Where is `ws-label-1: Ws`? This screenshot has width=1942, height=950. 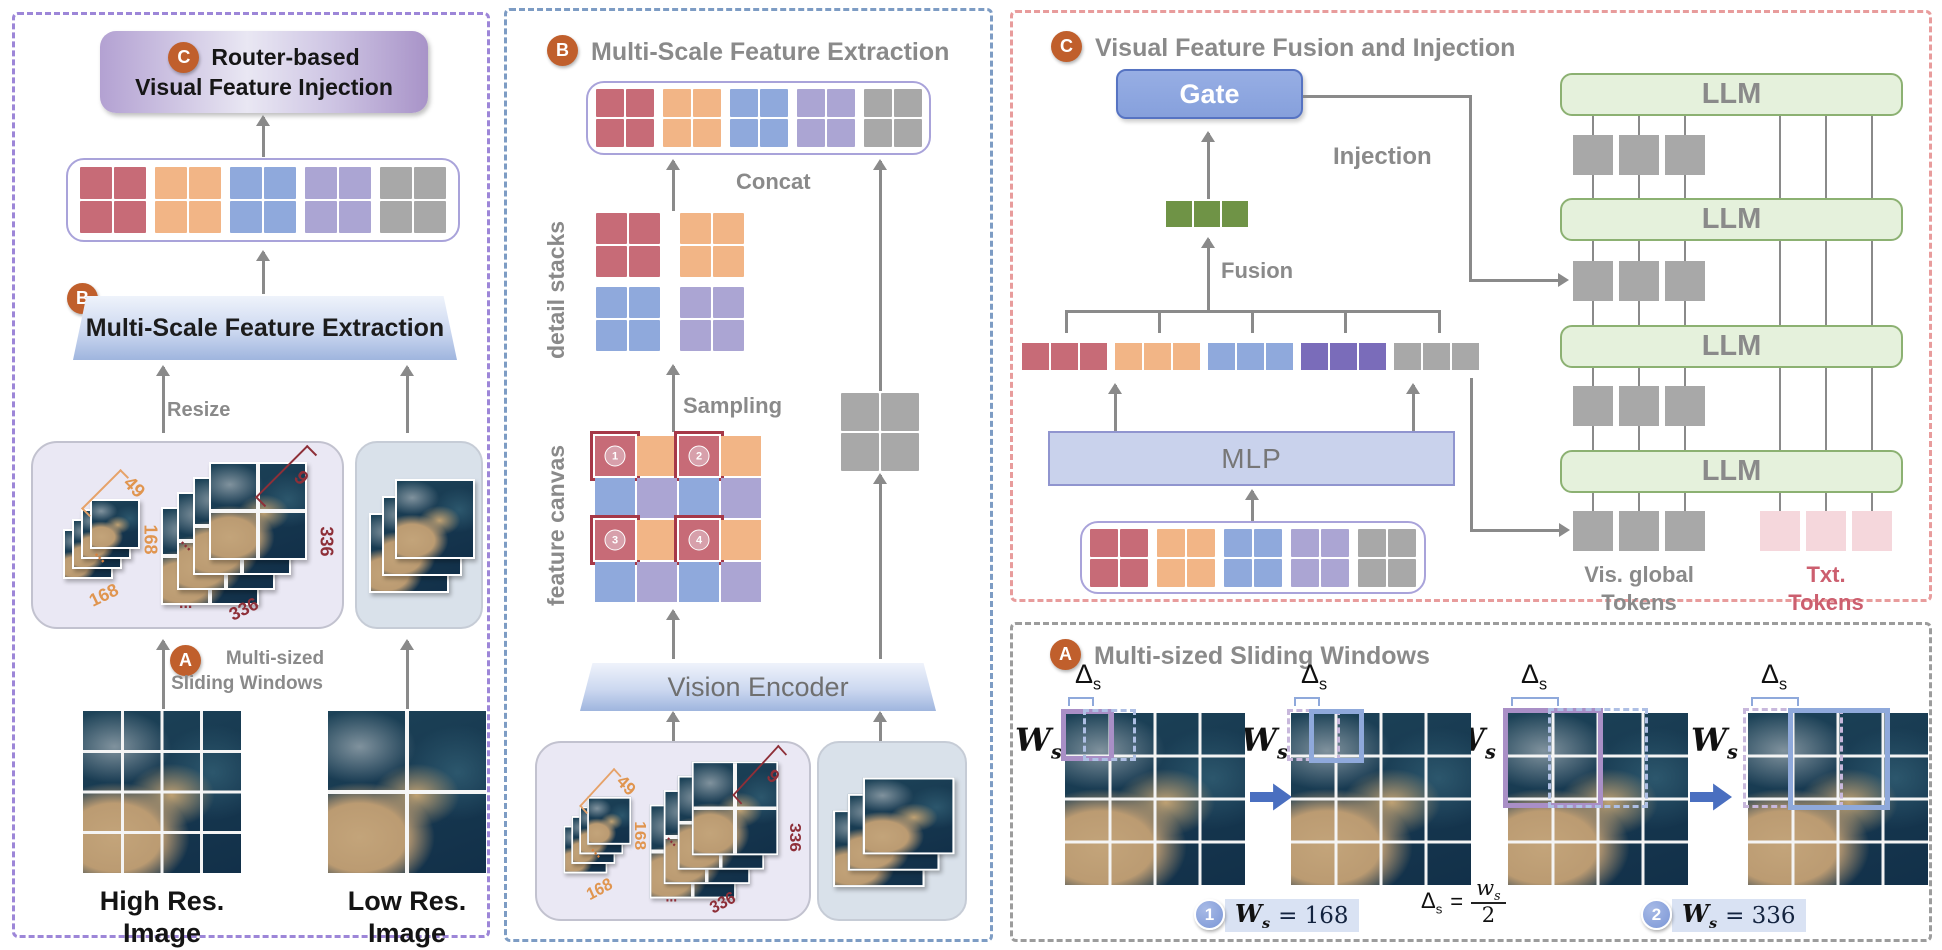 ws-label-1: Ws is located at coordinates (1038, 742).